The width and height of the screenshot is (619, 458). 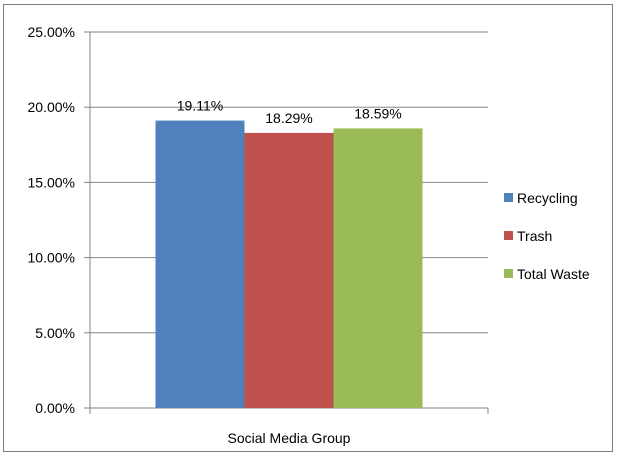 I want to click on data-label: 18.59%, so click(x=377, y=113).